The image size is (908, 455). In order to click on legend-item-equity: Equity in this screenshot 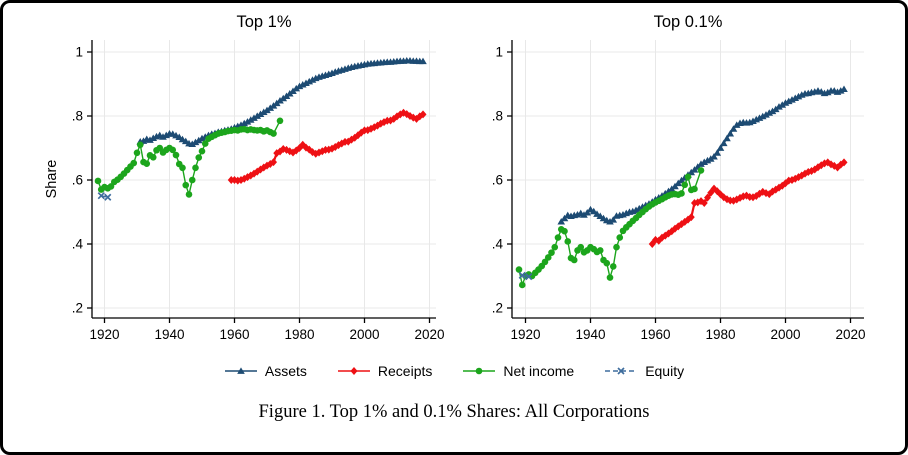, I will do `click(644, 371)`.